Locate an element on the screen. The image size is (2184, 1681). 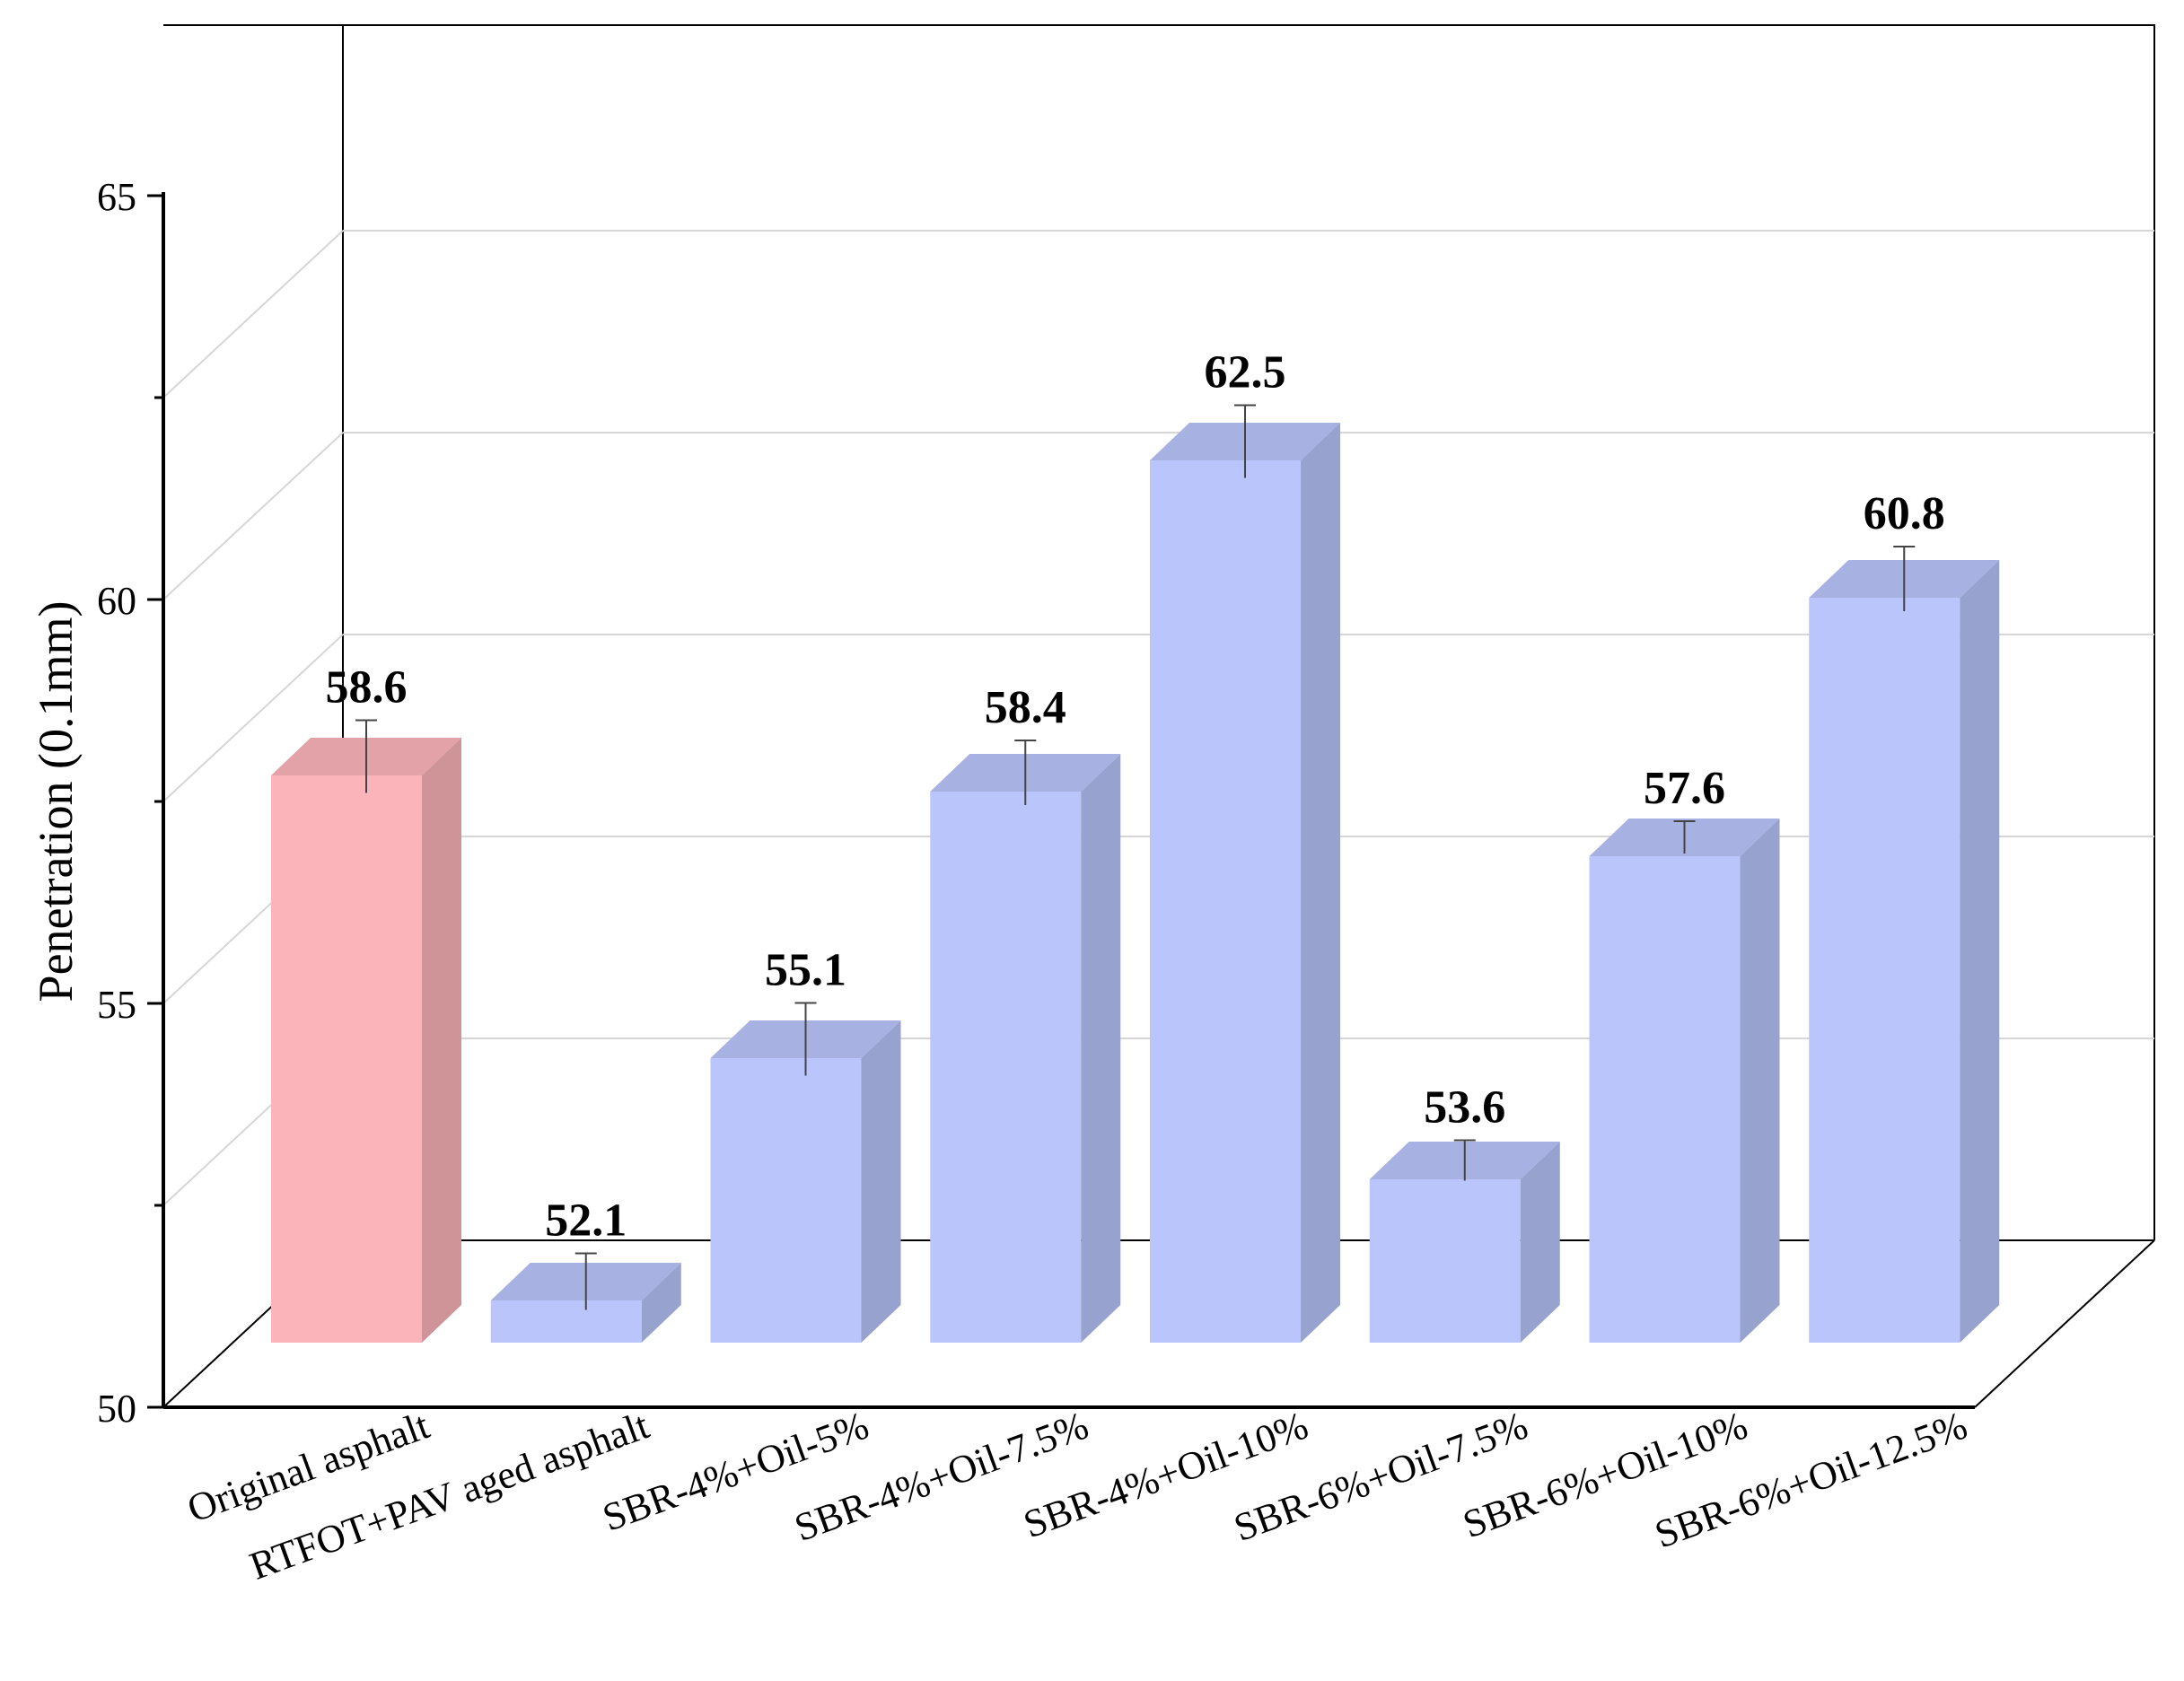
data-label: 55.1 is located at coordinates (805, 970).